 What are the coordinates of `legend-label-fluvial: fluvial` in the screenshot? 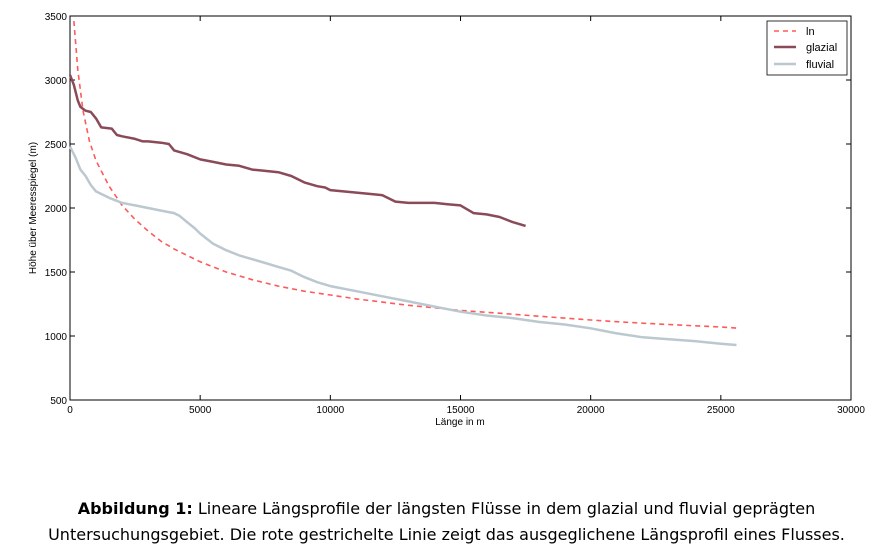 It's located at (820, 65).